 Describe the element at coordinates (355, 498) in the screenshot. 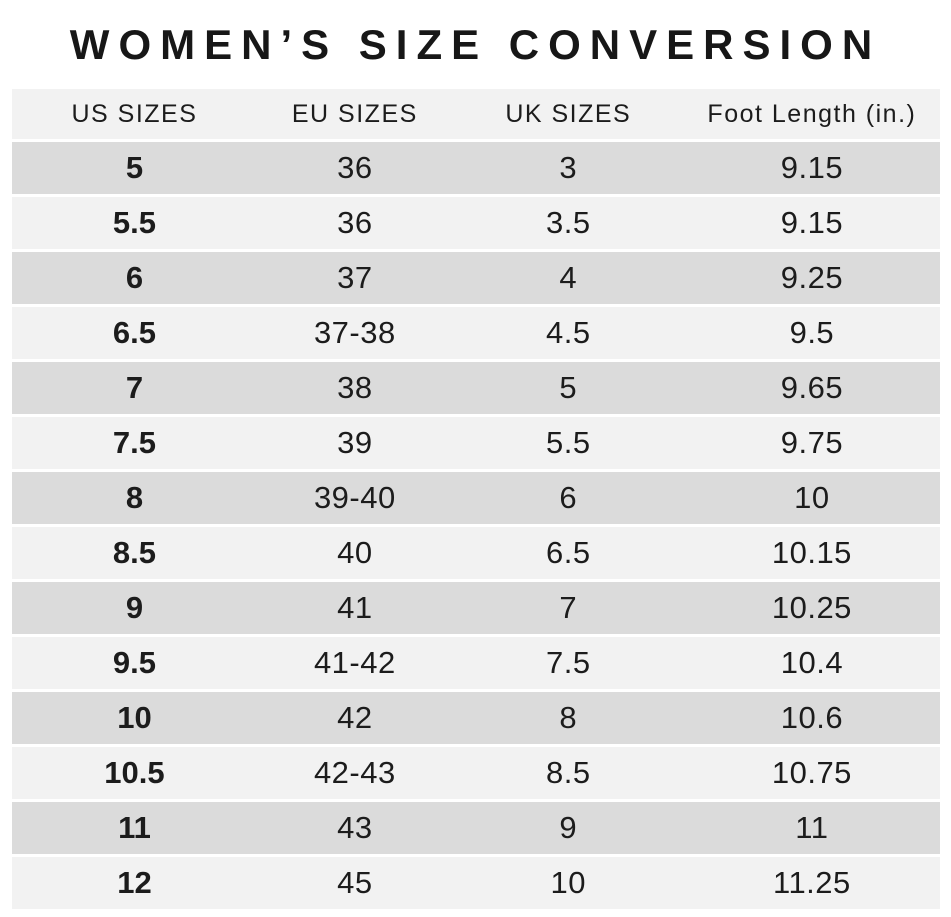

I see `cell-eu: 39-40` at that location.